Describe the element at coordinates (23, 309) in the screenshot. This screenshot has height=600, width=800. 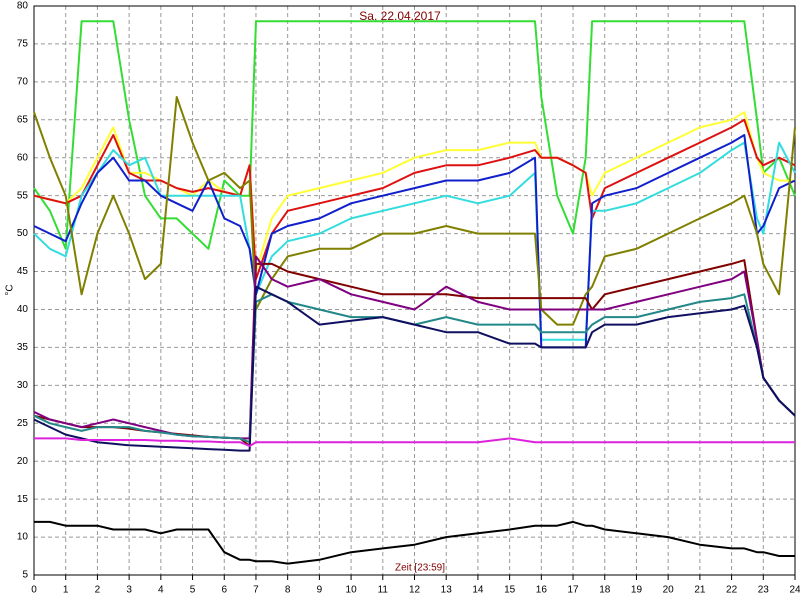
I see `y-tick-label: 40` at that location.